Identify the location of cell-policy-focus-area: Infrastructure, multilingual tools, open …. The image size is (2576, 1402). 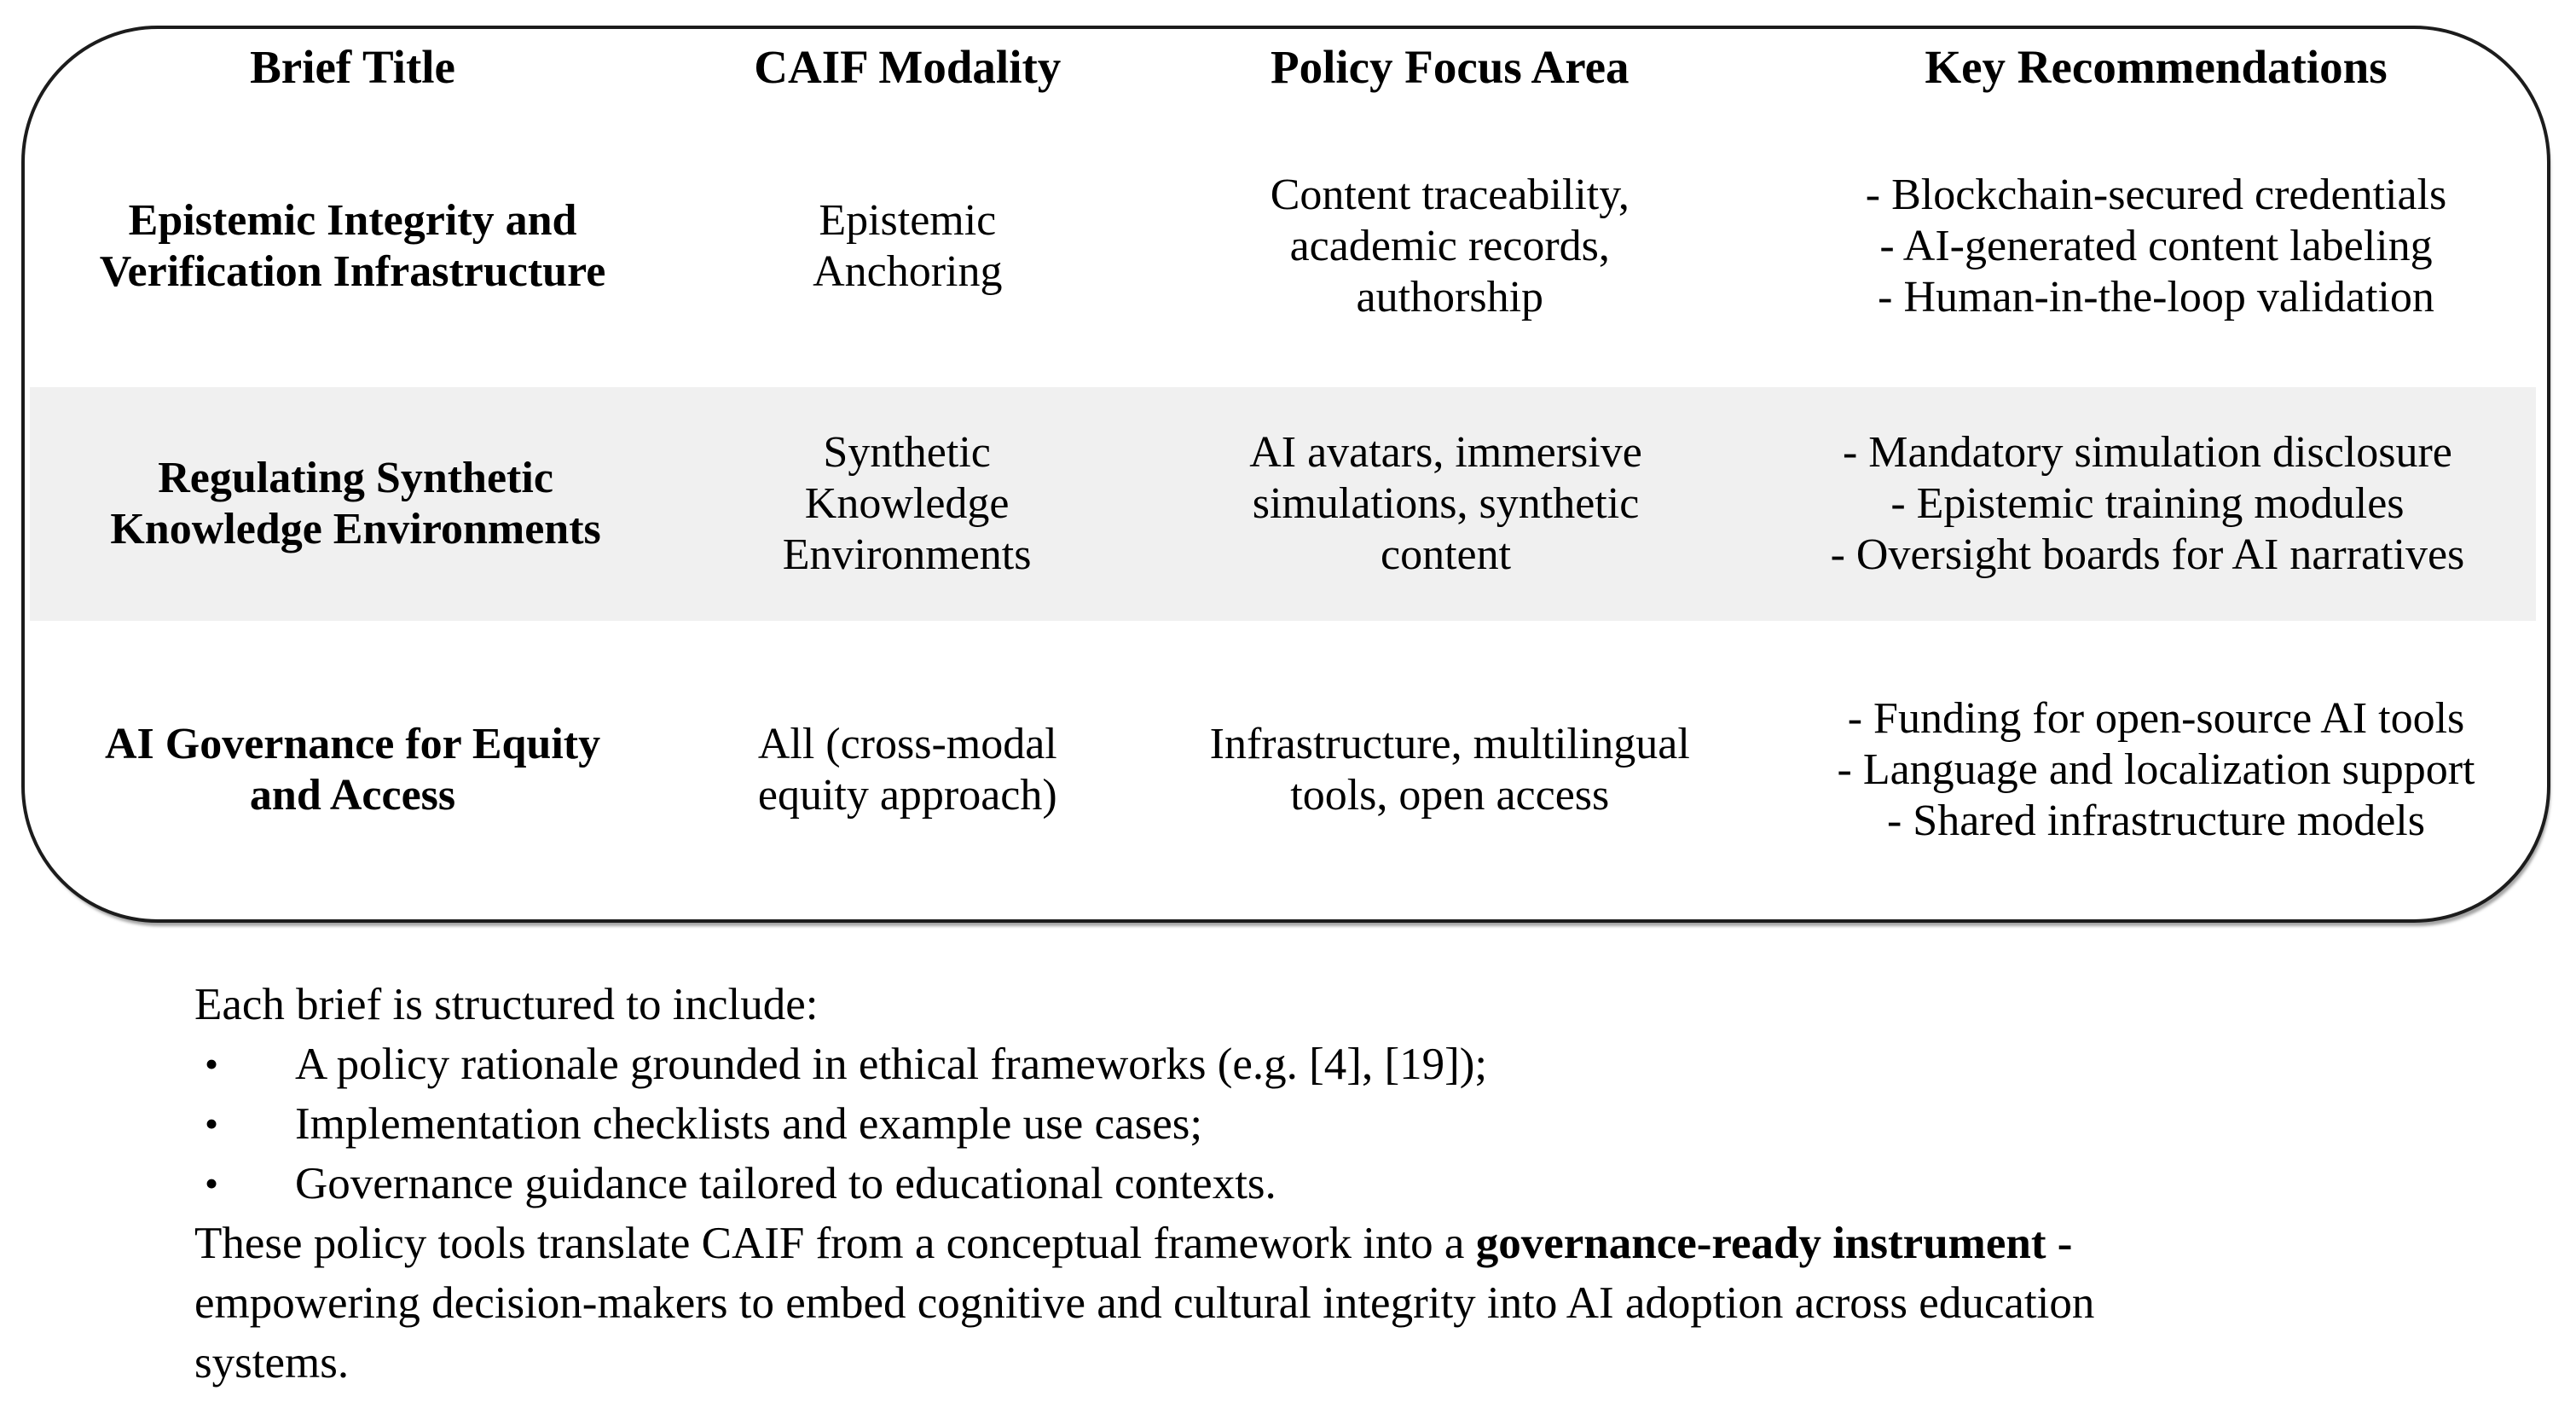
(1449, 770).